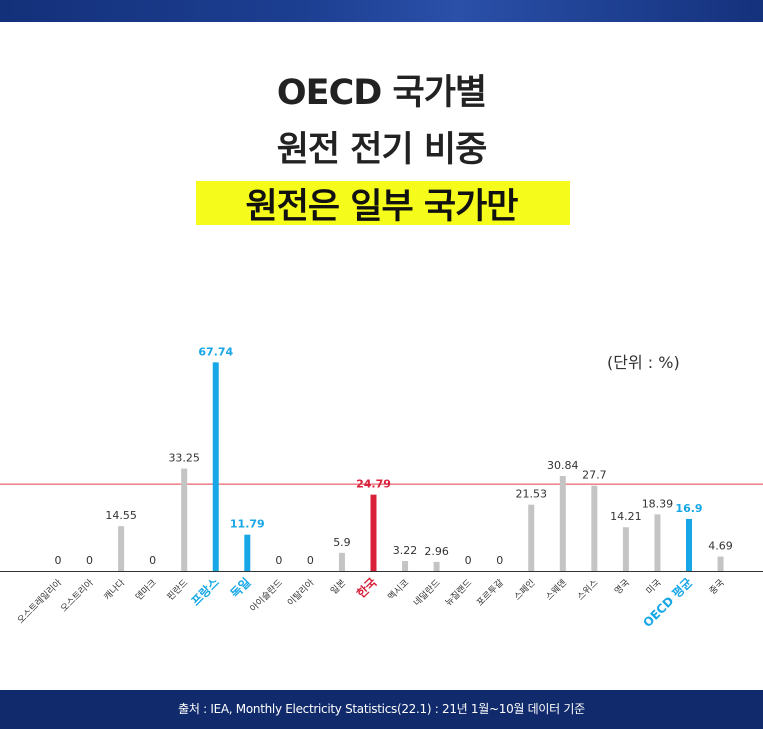 The image size is (763, 729). What do you see at coordinates (215, 351) in the screenshot?
I see `value-label-5: 67.74` at bounding box center [215, 351].